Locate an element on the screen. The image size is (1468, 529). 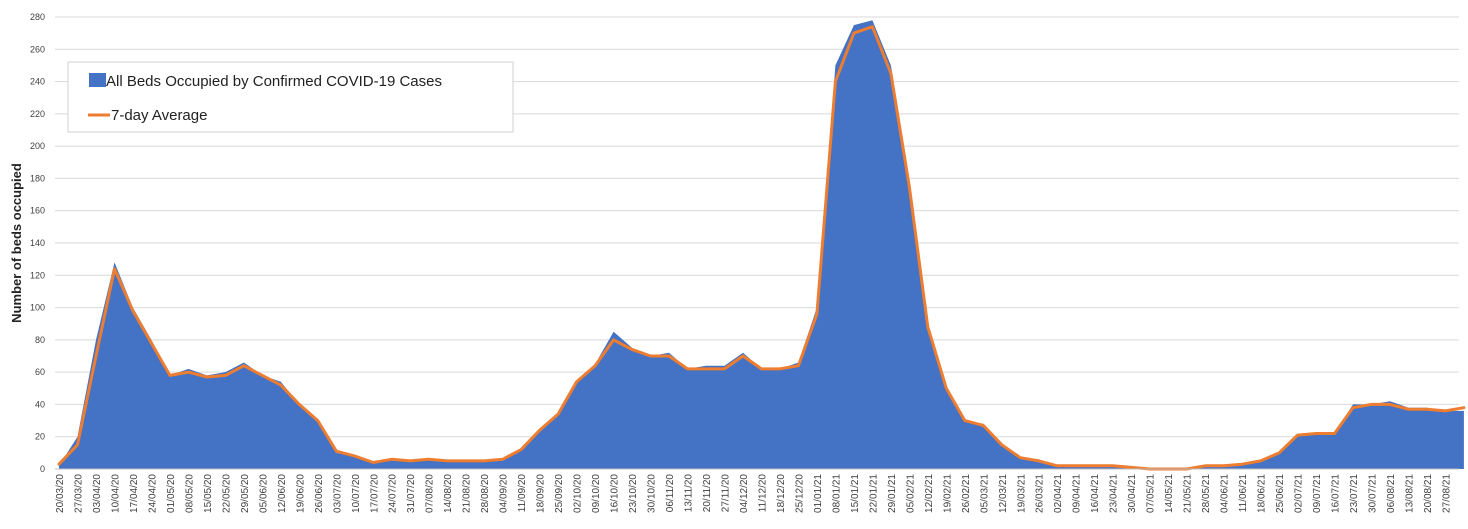
x-tick-label: 07/05/21 is located at coordinates (1151, 493).